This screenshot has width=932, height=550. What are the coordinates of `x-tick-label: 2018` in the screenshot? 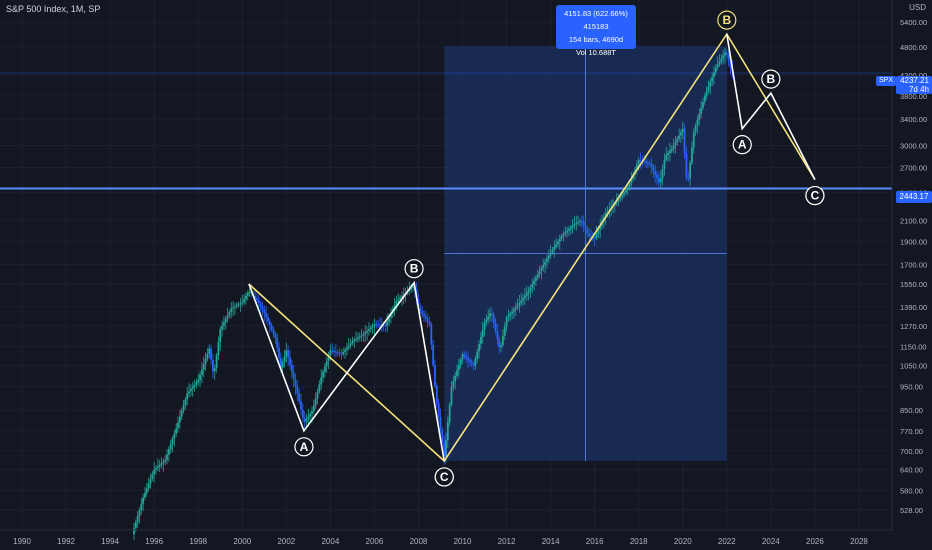 It's located at (639, 541).